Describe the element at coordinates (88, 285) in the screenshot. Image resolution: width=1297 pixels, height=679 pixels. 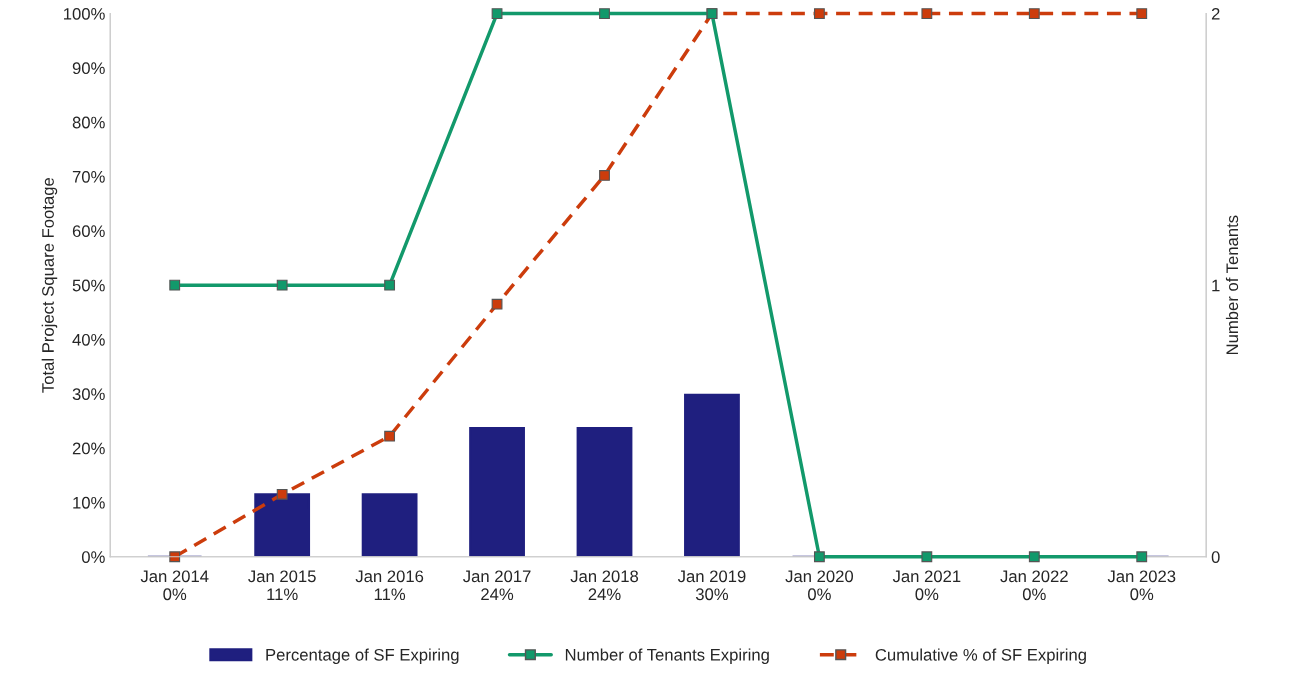
I see `y-tick-label: 50%` at that location.